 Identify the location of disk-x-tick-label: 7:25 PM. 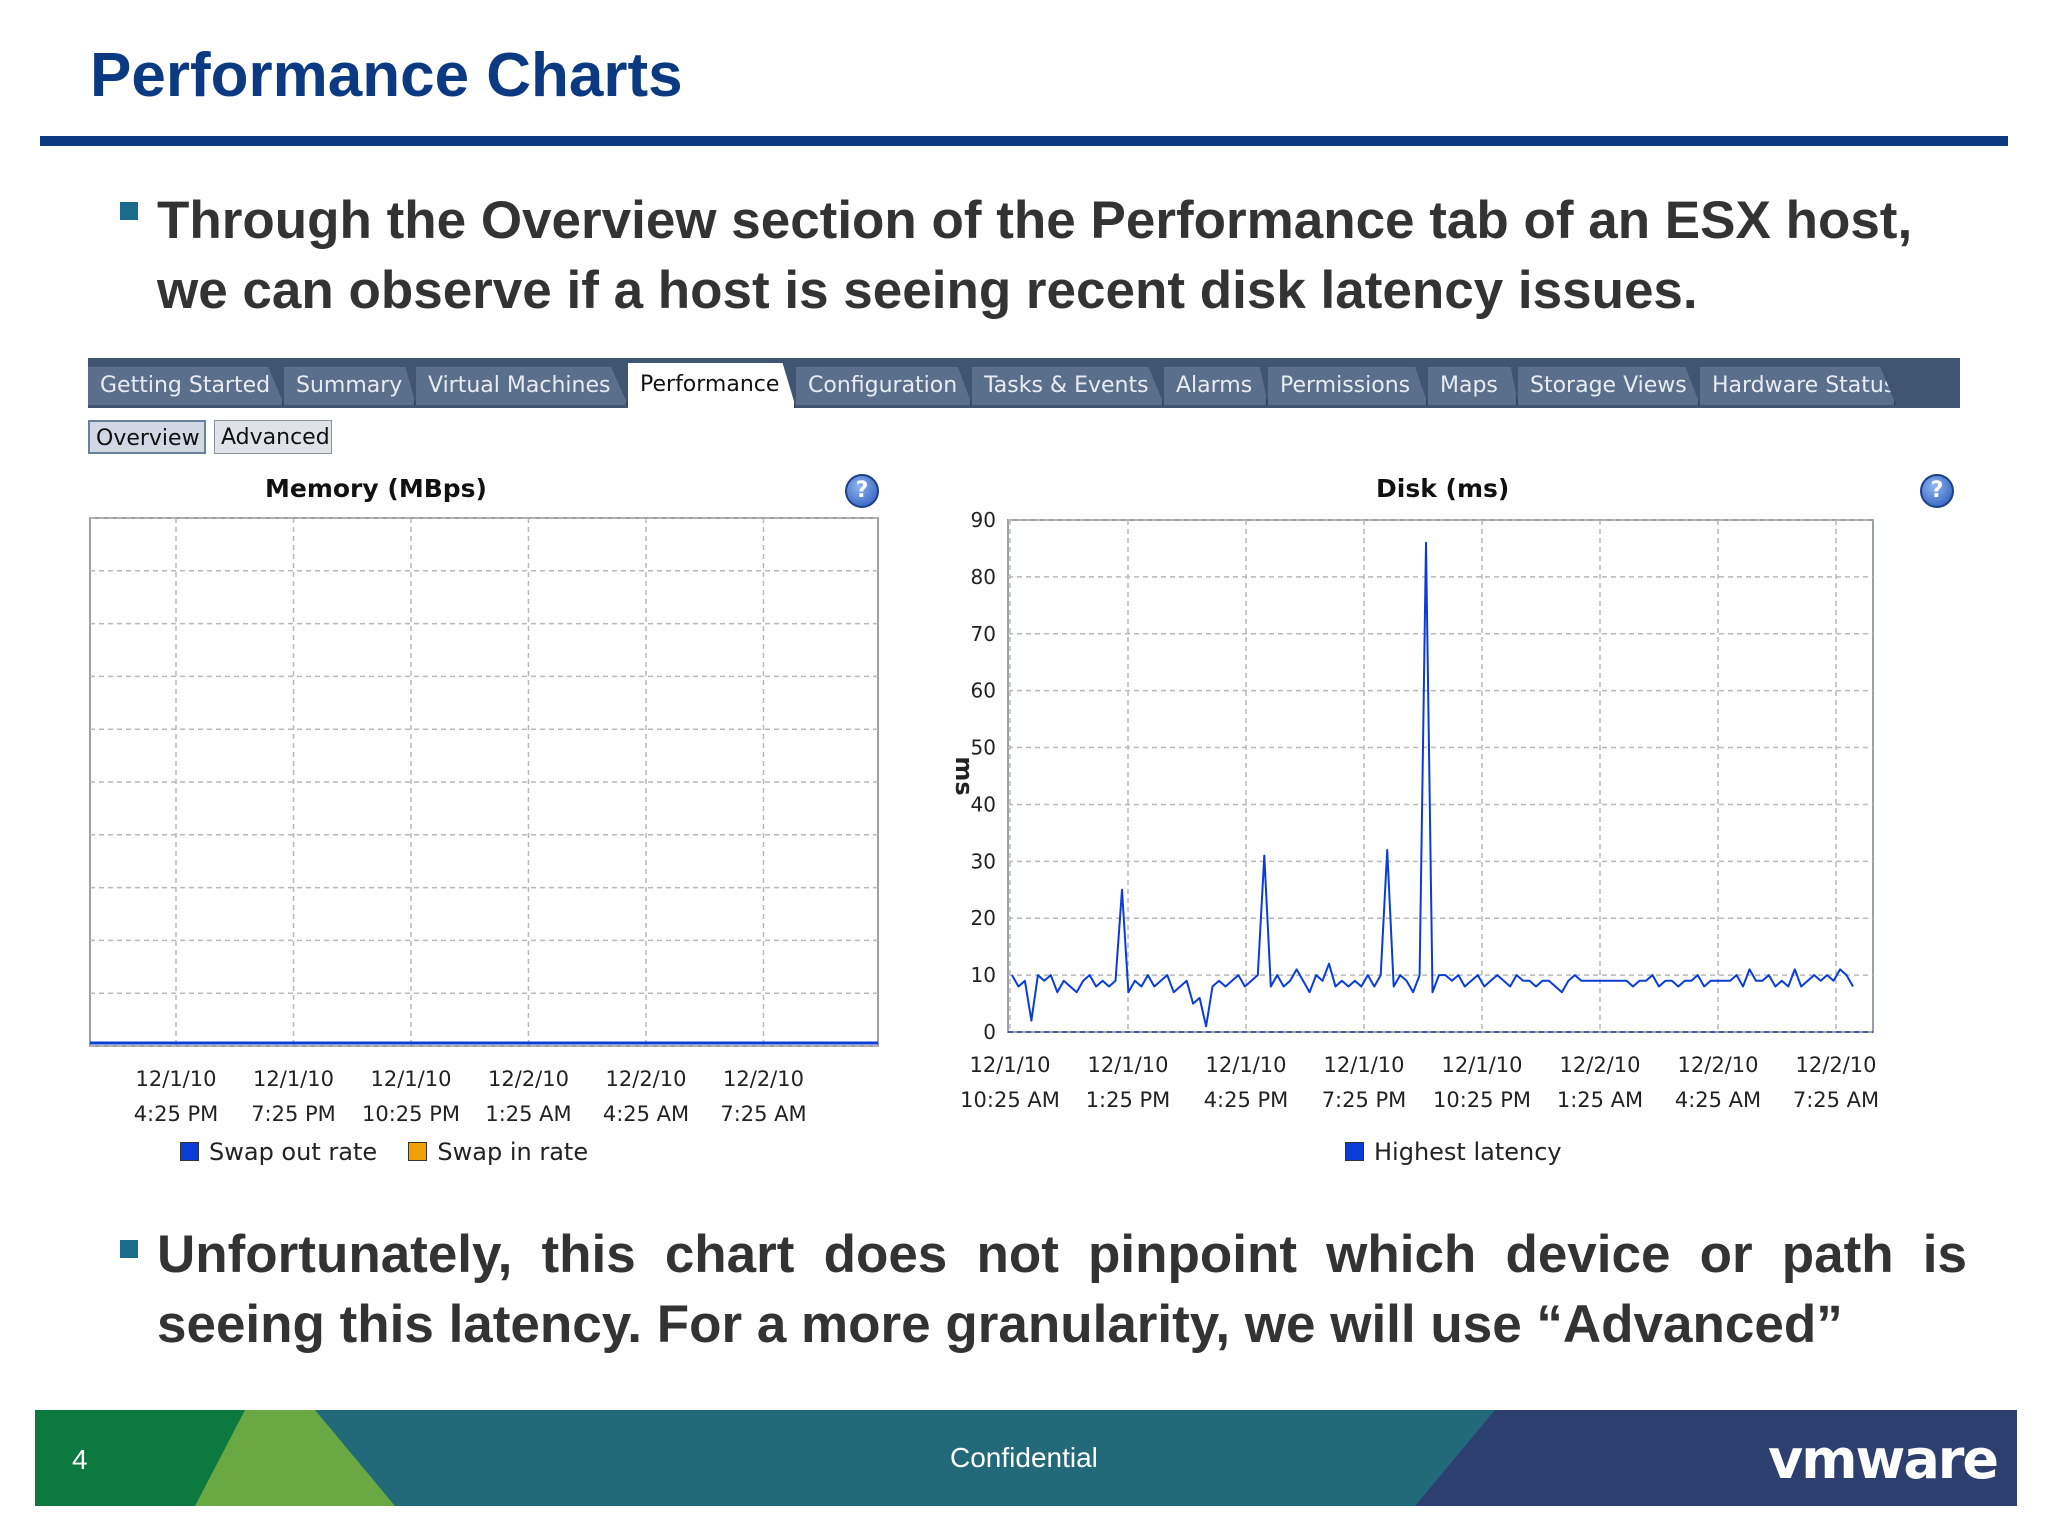
(1364, 1100).